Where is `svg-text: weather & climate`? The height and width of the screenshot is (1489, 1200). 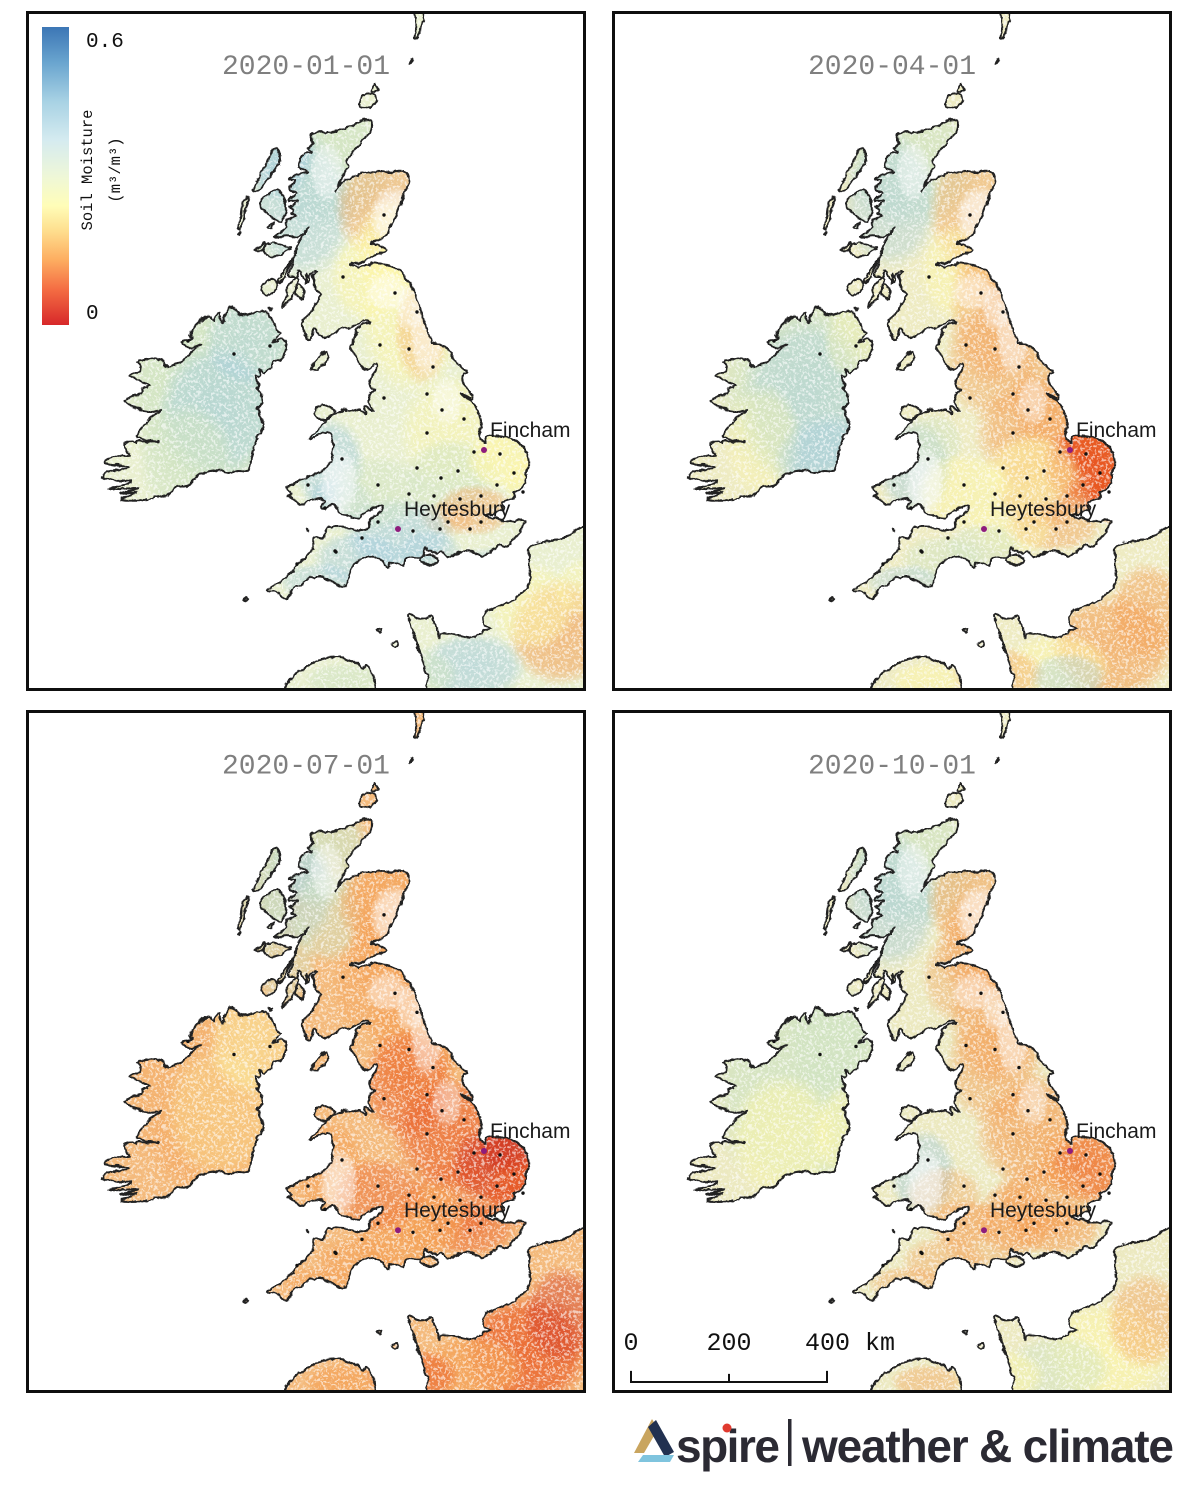
svg-text: weather & climate is located at coordinates (987, 1446).